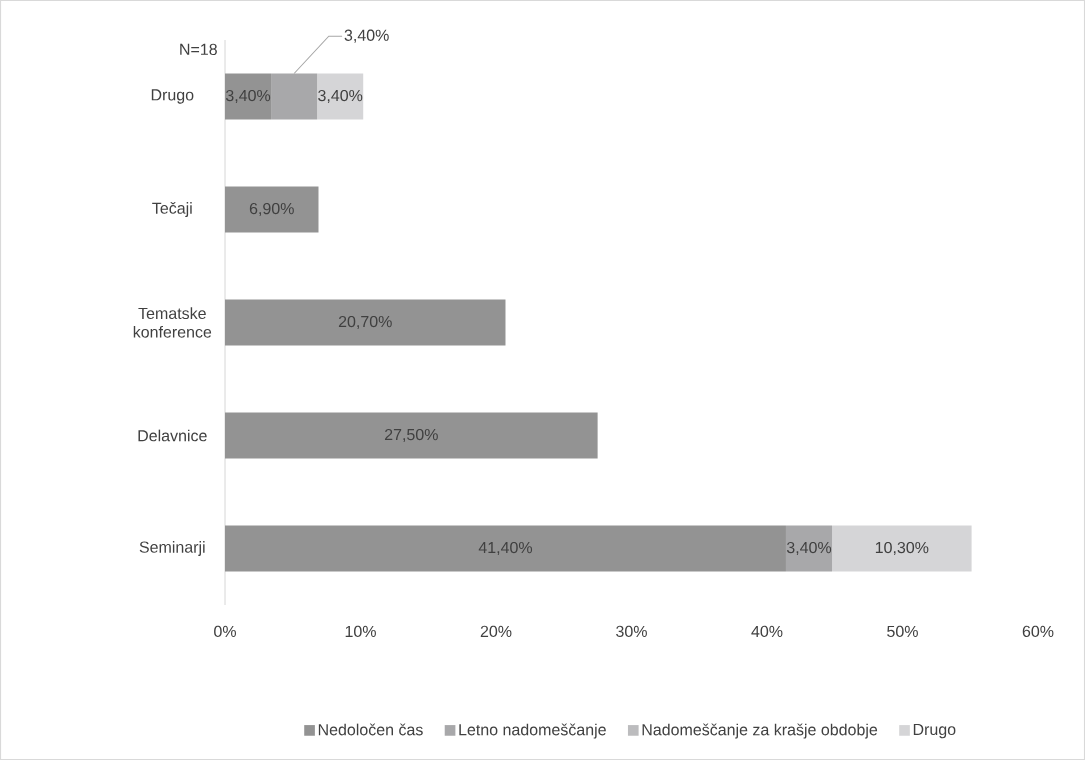 Image resolution: width=1085 pixels, height=760 pixels. Describe the element at coordinates (631, 631) in the screenshot. I see `x-tick-label: 30%` at that location.